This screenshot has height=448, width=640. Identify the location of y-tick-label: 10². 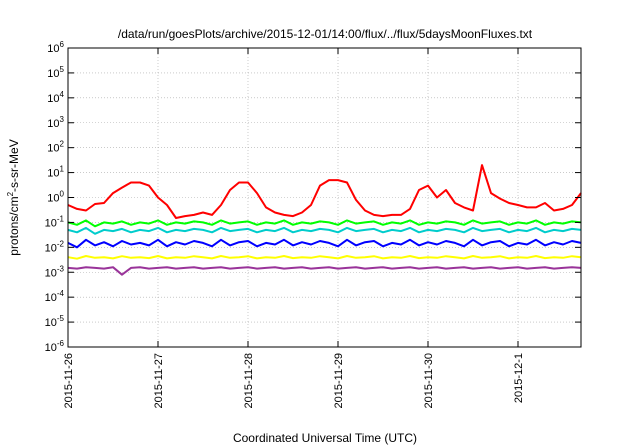
(55, 147).